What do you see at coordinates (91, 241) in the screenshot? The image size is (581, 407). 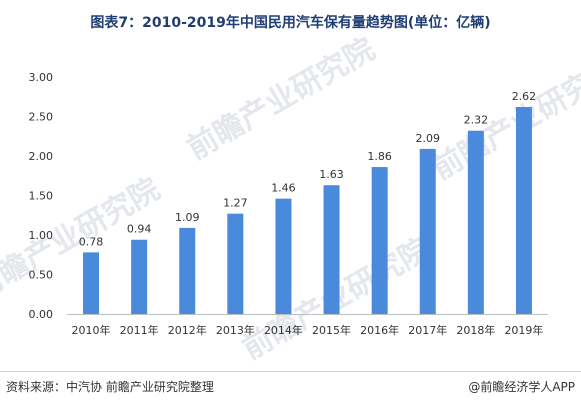 I see `data-label: 0.78` at bounding box center [91, 241].